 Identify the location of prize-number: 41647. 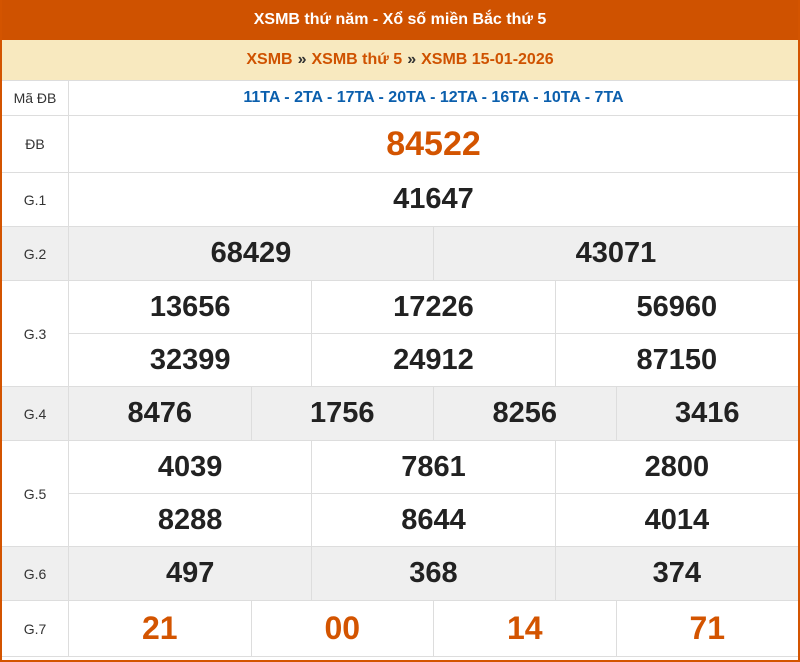
(433, 199).